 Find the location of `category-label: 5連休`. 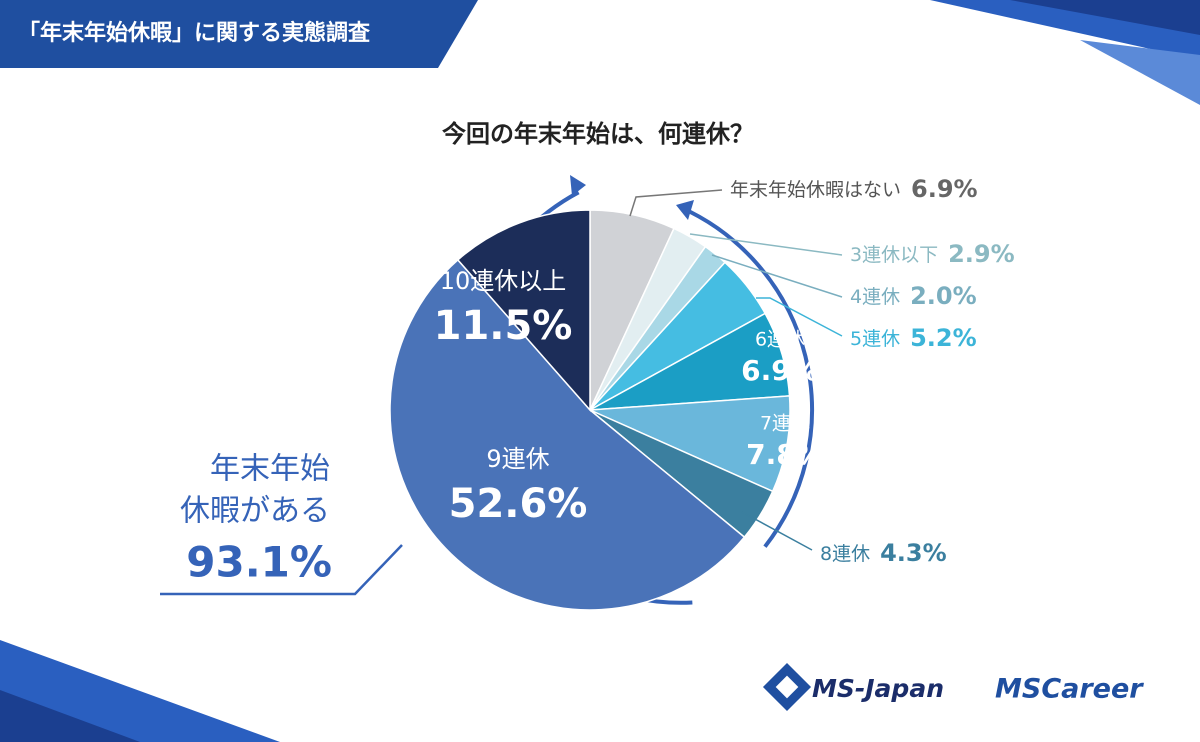

category-label: 5連休 is located at coordinates (875, 339).